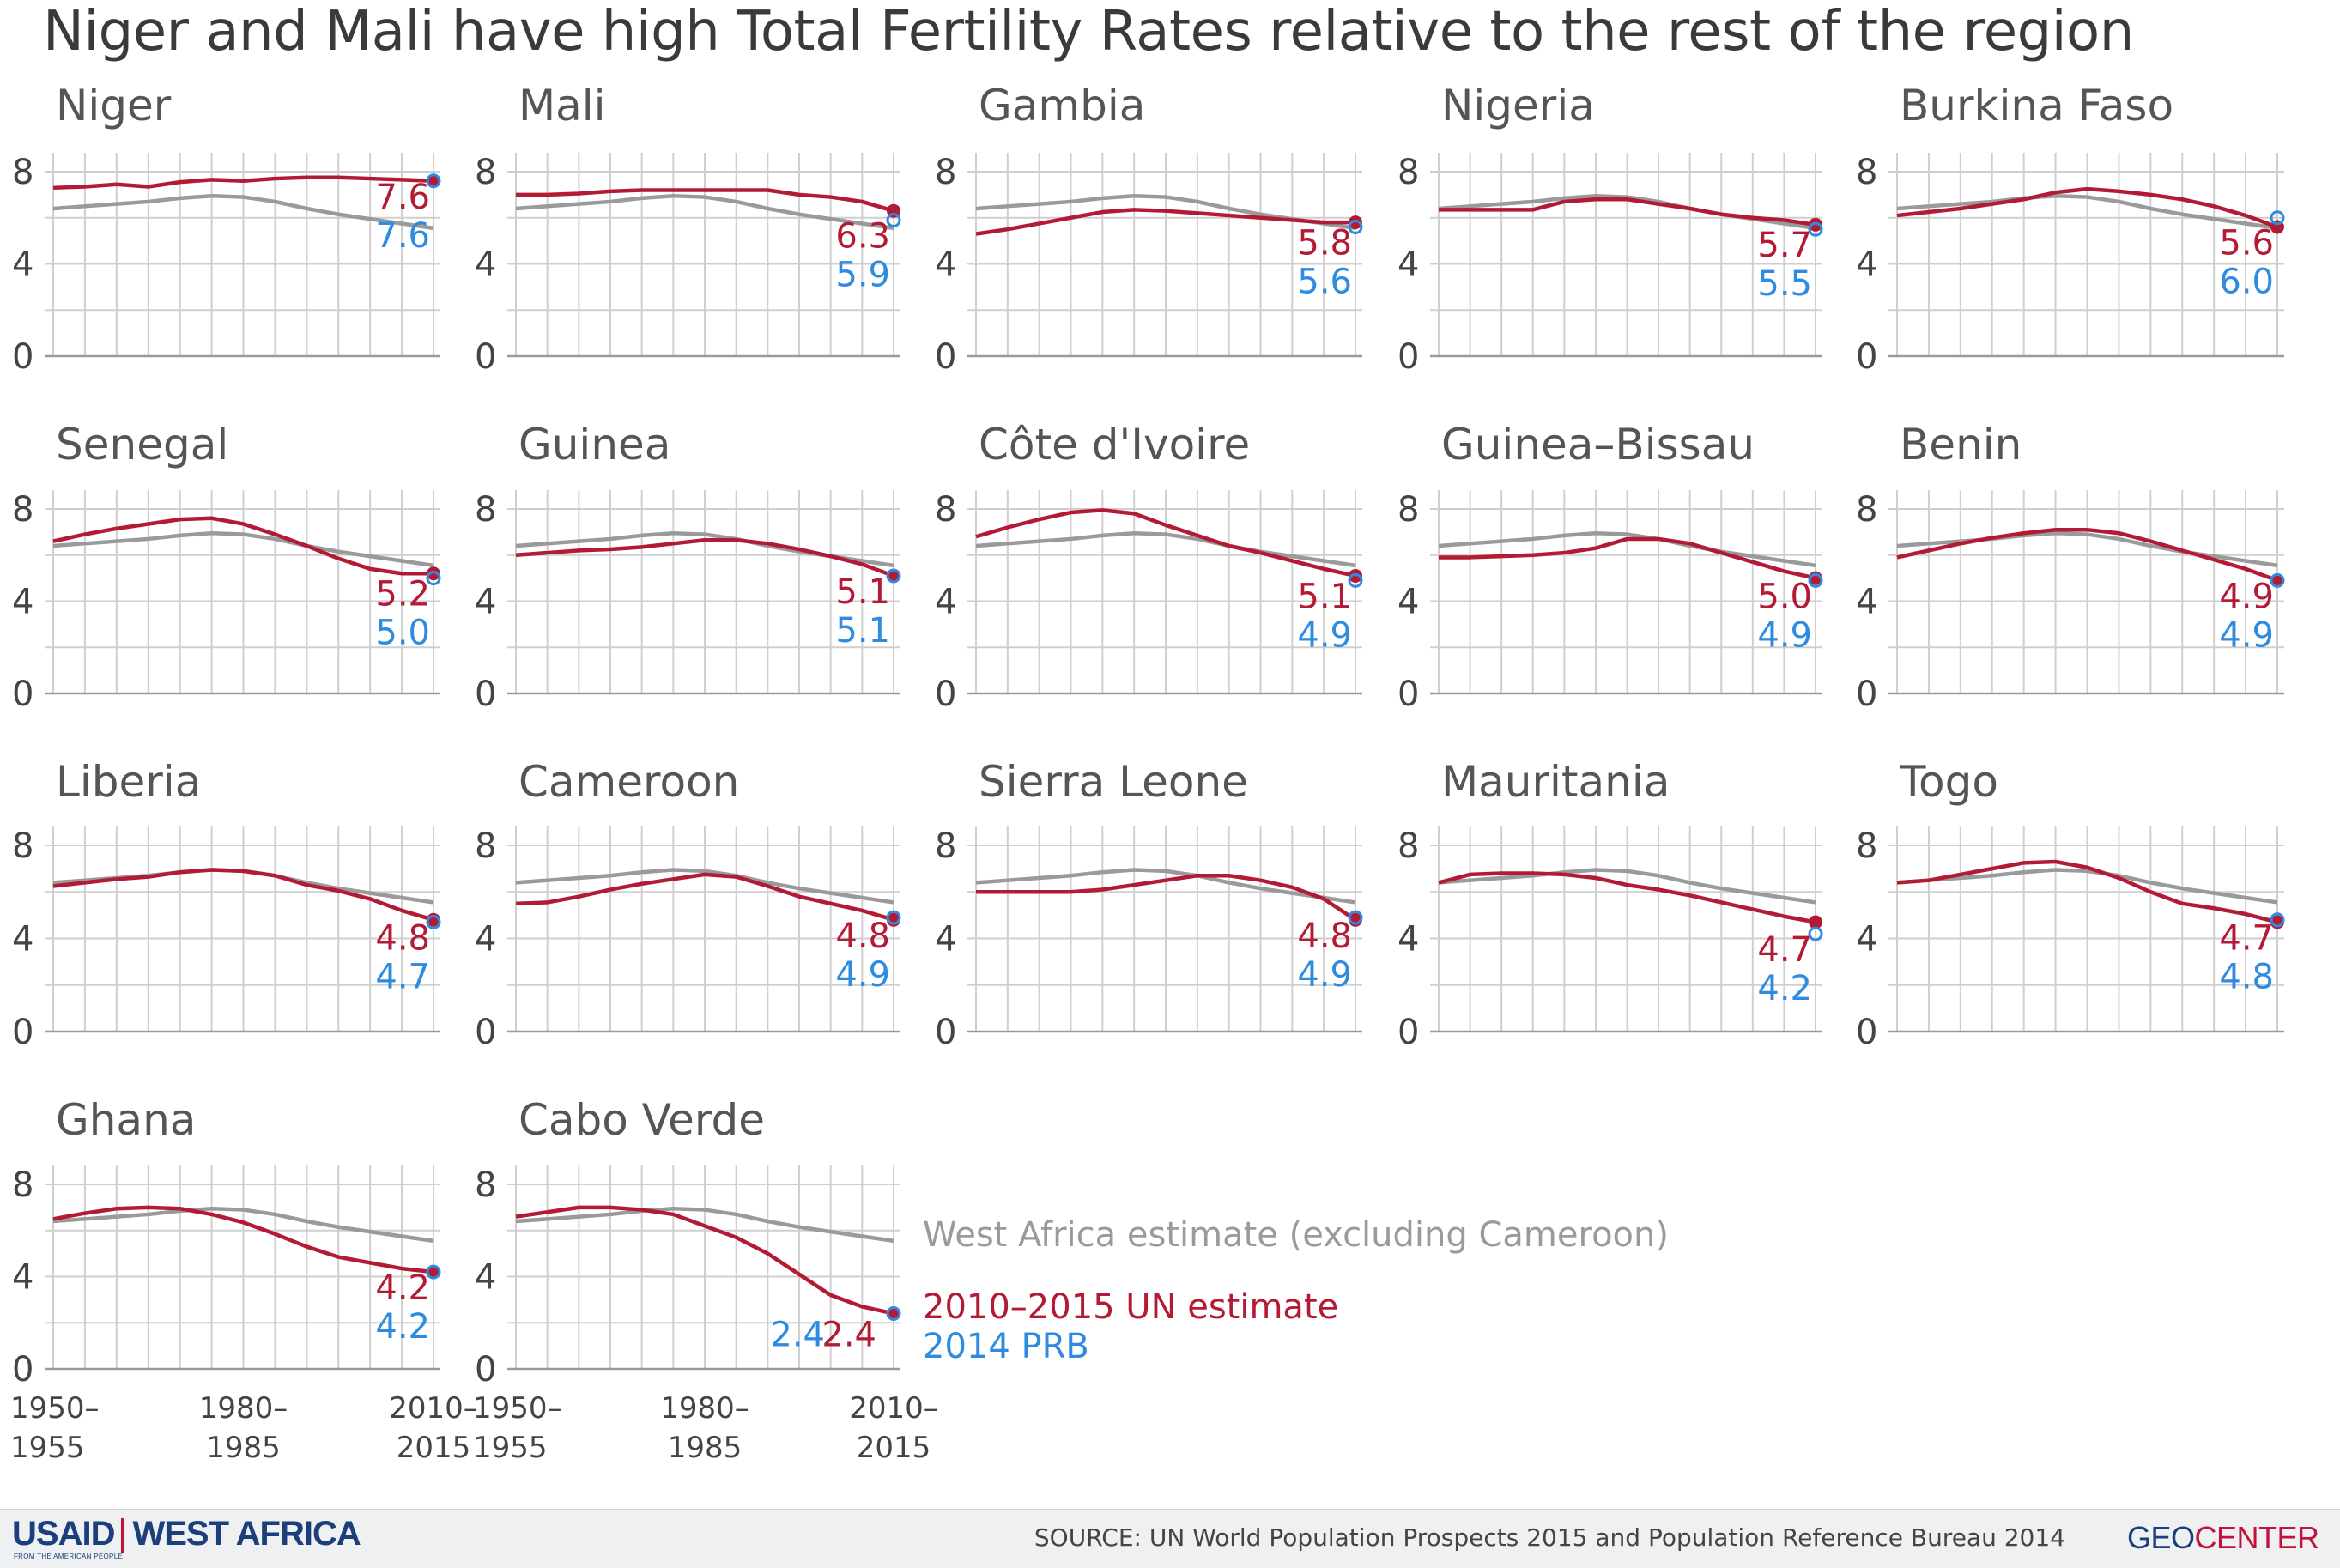 This screenshot has width=2340, height=1568. Describe the element at coordinates (517, 1408) in the screenshot. I see `x-tick-label: 1950–` at that location.